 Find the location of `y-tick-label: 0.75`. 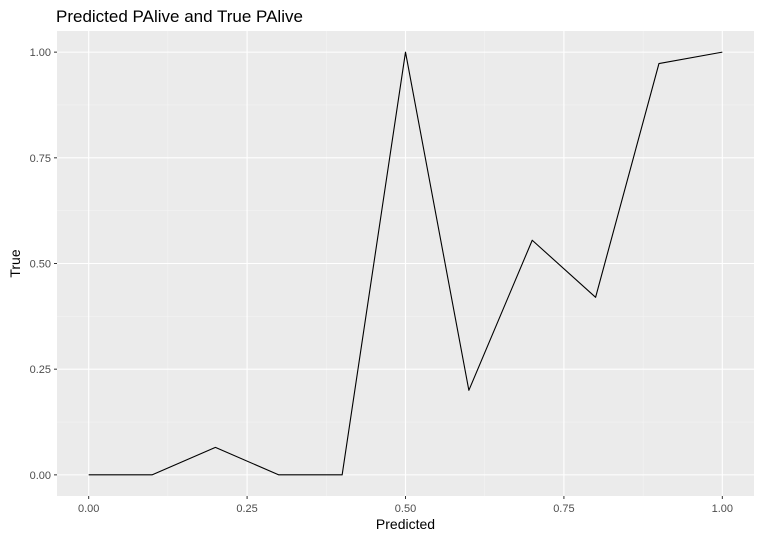

y-tick-label: 0.75 is located at coordinates (40, 159).